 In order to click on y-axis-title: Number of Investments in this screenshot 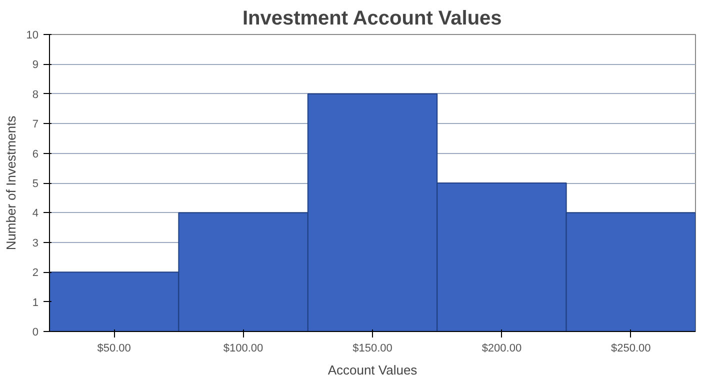, I will do `click(10, 182)`.